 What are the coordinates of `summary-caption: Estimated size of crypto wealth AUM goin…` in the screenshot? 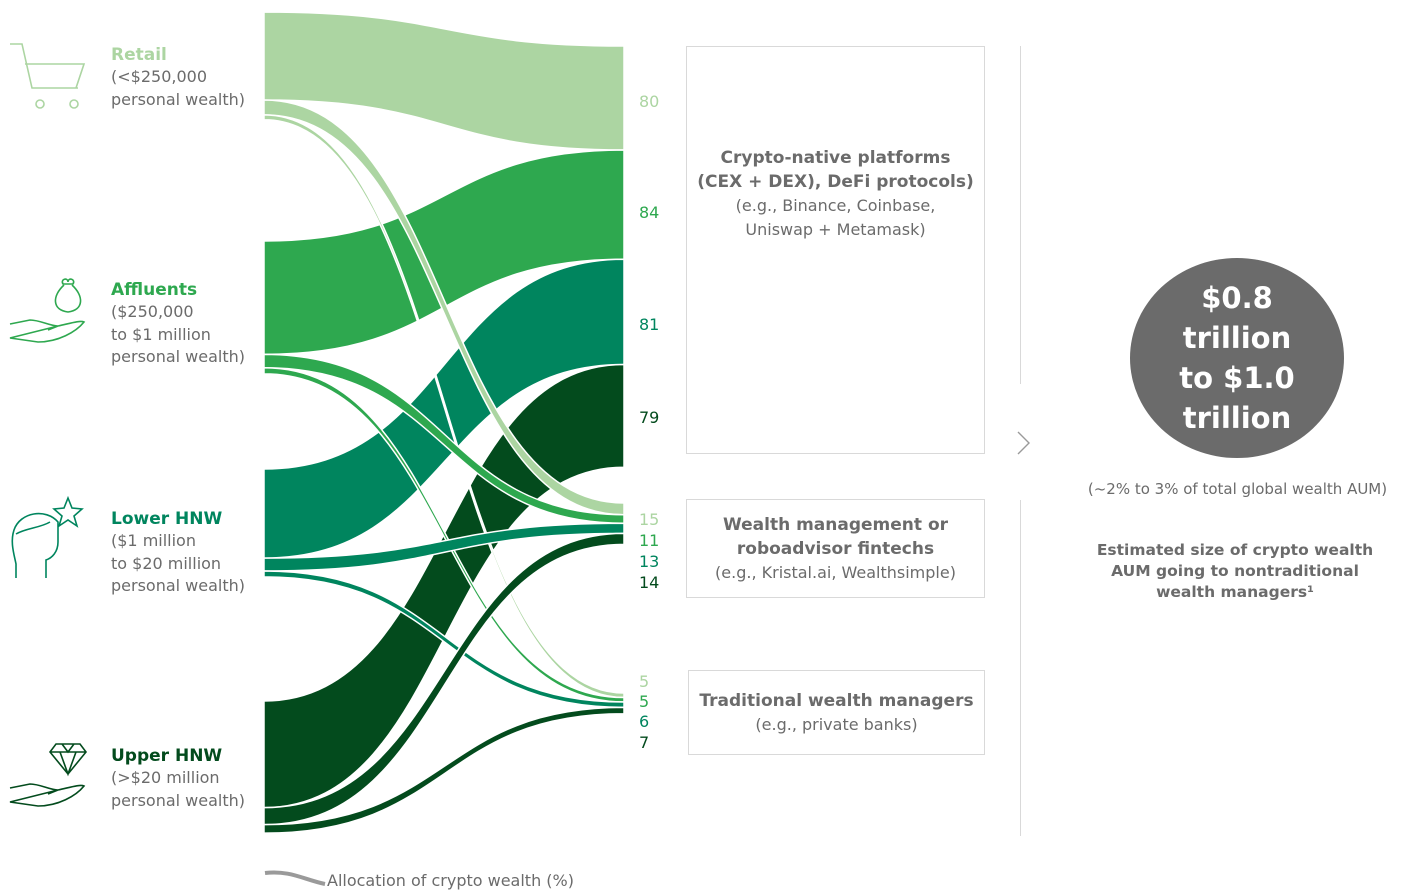 It's located at (1235, 571).